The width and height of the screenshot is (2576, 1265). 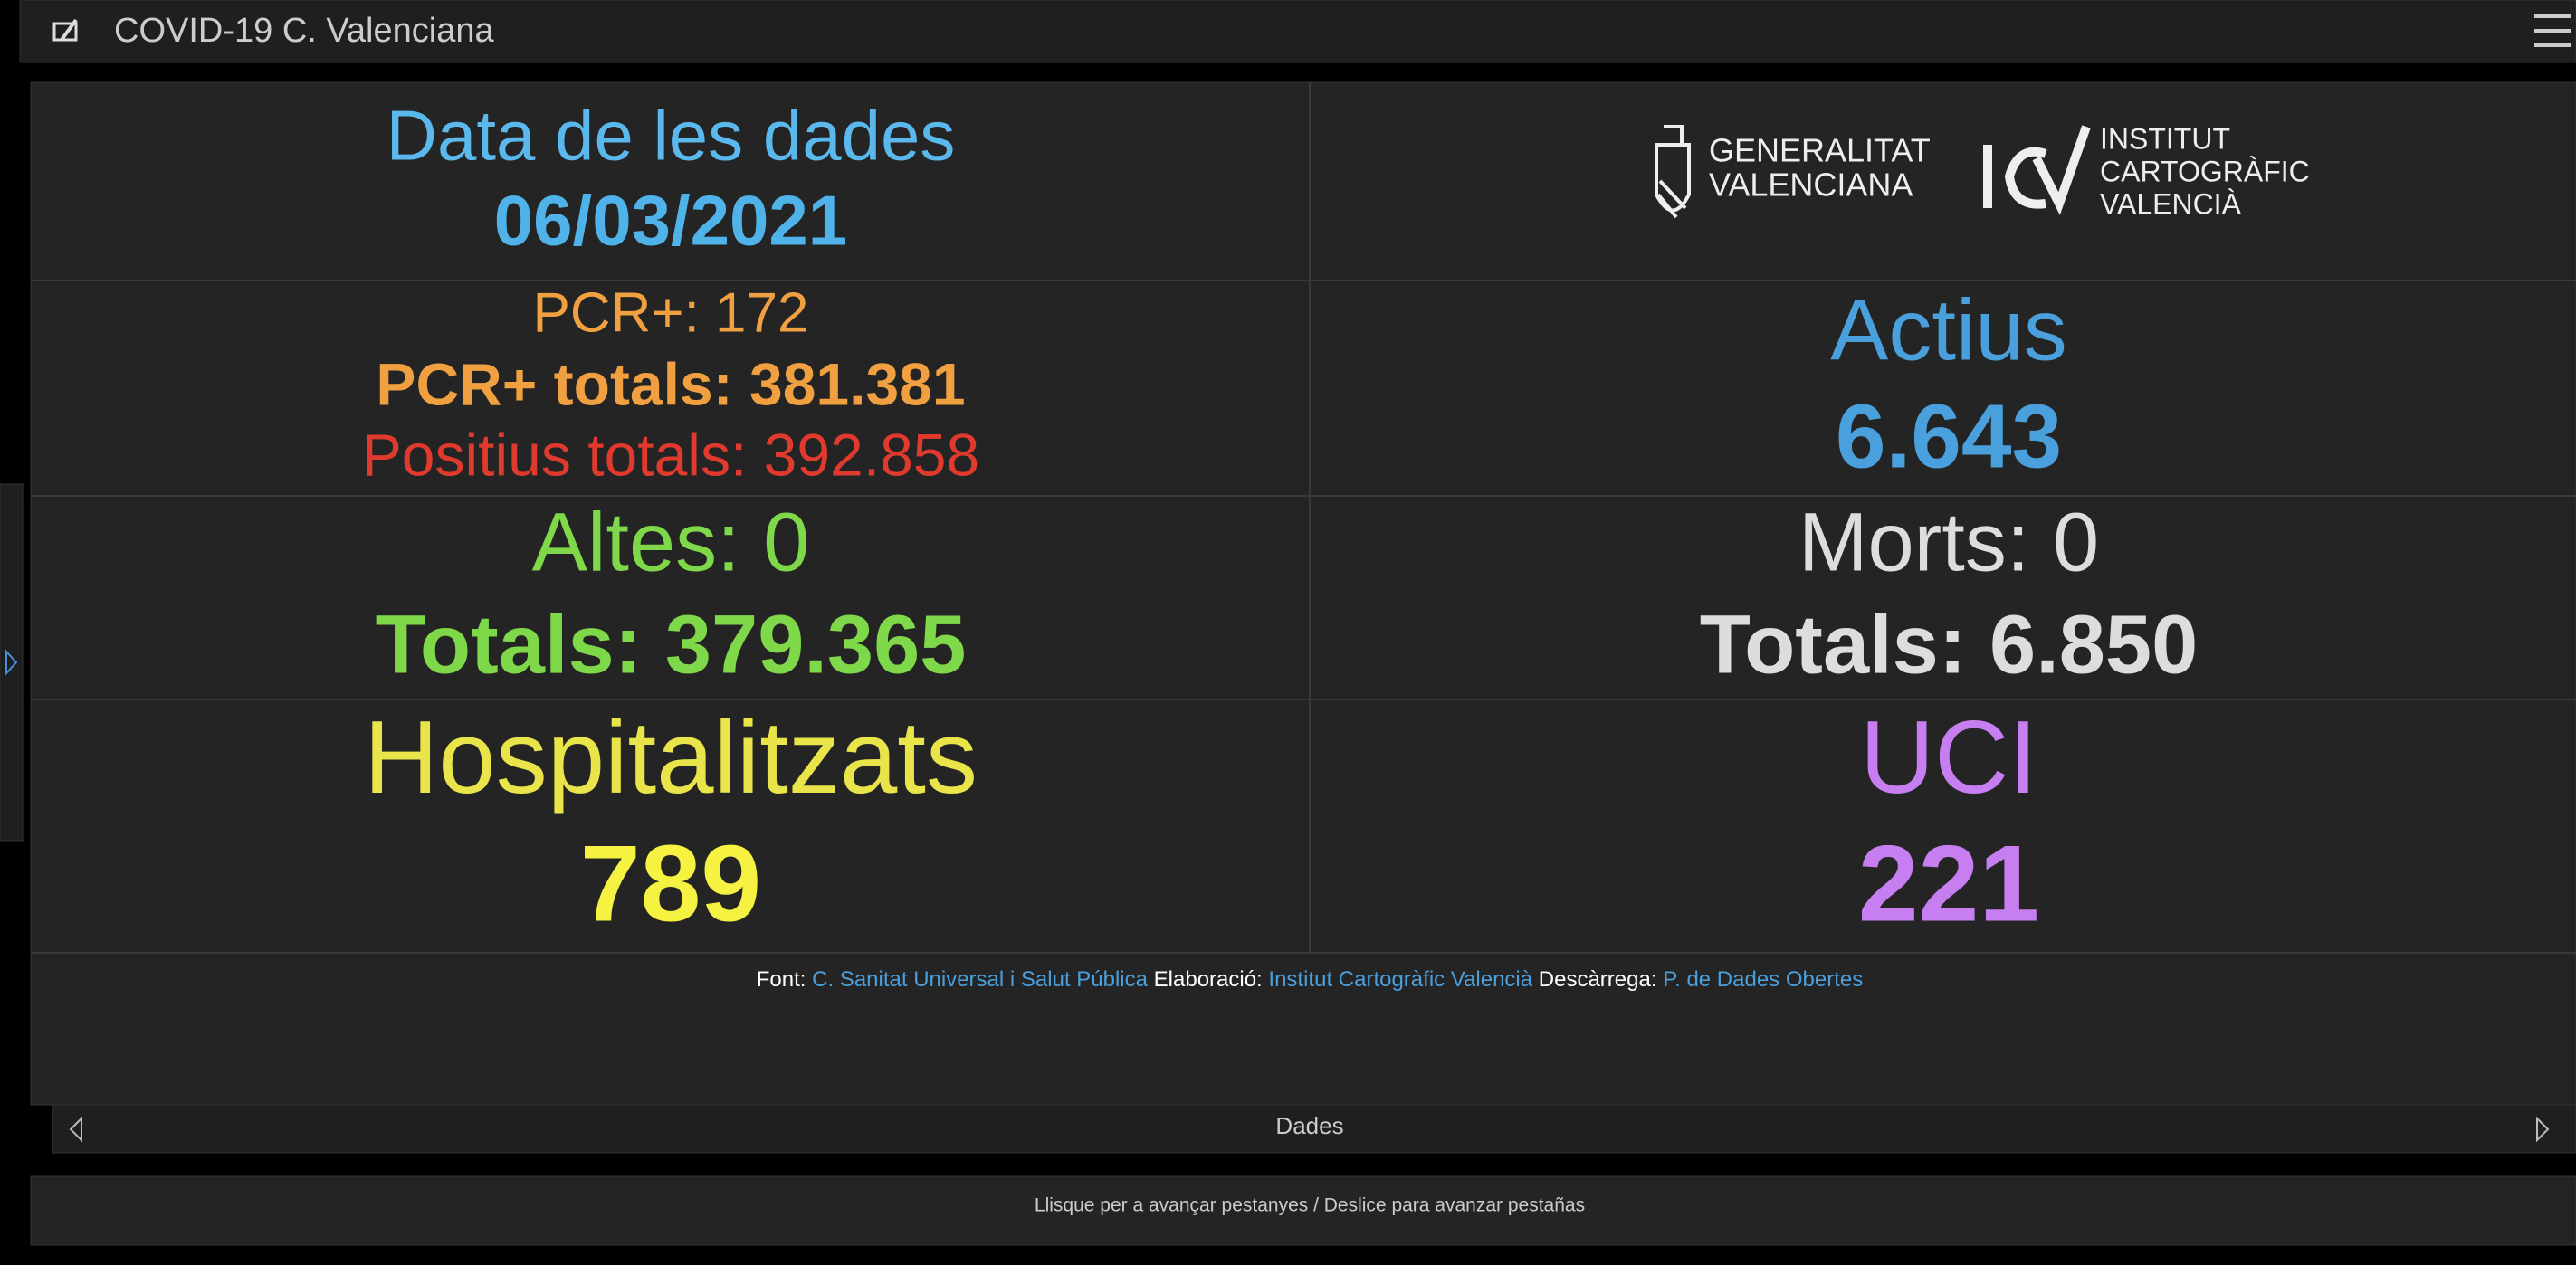 I want to click on pcr-total: PCR+ totals: 381.381, so click(x=671, y=383).